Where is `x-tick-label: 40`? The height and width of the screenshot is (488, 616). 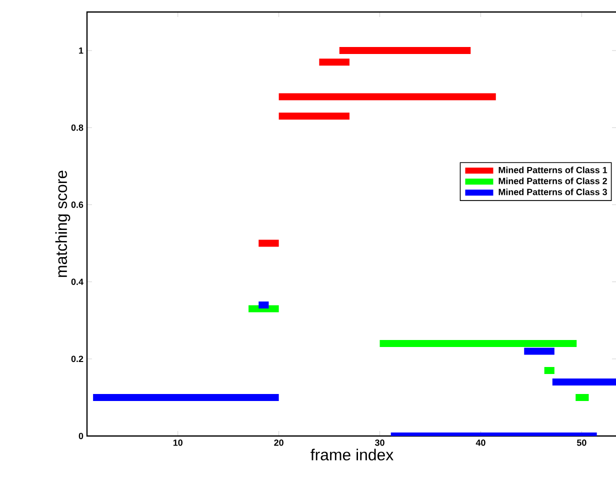
x-tick-label: 40 is located at coordinates (481, 443).